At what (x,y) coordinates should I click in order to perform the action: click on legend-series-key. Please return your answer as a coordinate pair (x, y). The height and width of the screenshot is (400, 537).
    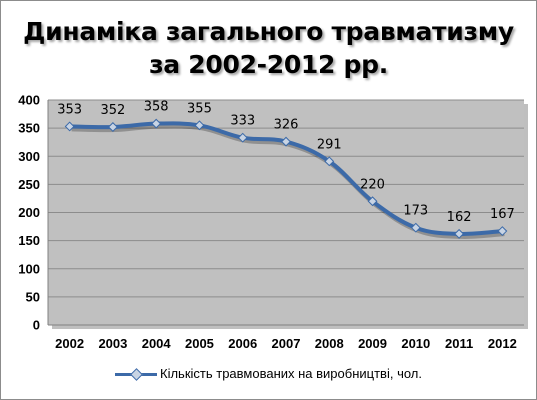
    Looking at the image, I should click on (136, 374).